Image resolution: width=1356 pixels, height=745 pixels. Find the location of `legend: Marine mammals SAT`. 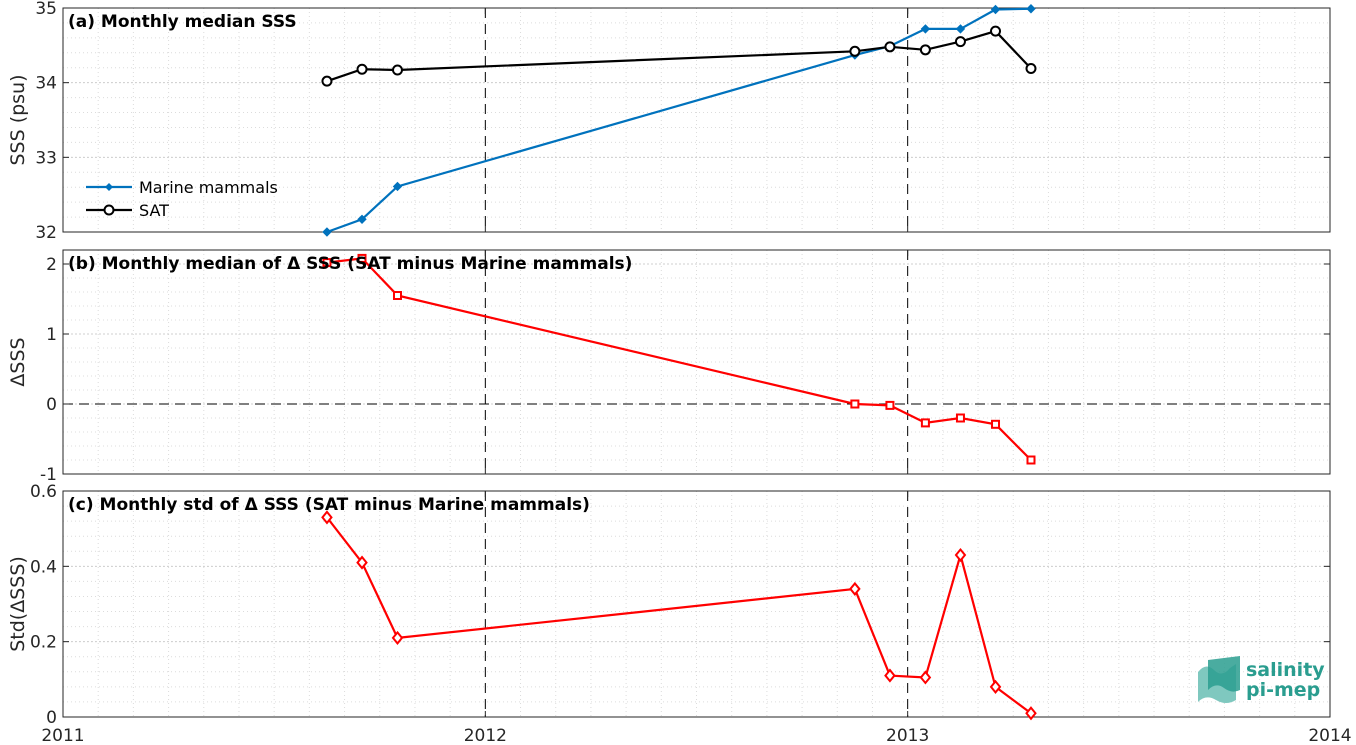

legend: Marine mammals SAT is located at coordinates (182, 199).